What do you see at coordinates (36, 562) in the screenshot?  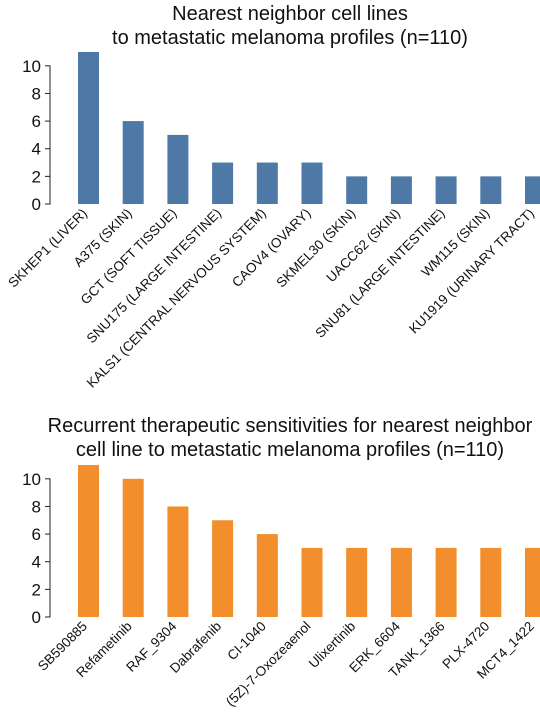 I see `chart2-y-tick-label-4: 4` at bounding box center [36, 562].